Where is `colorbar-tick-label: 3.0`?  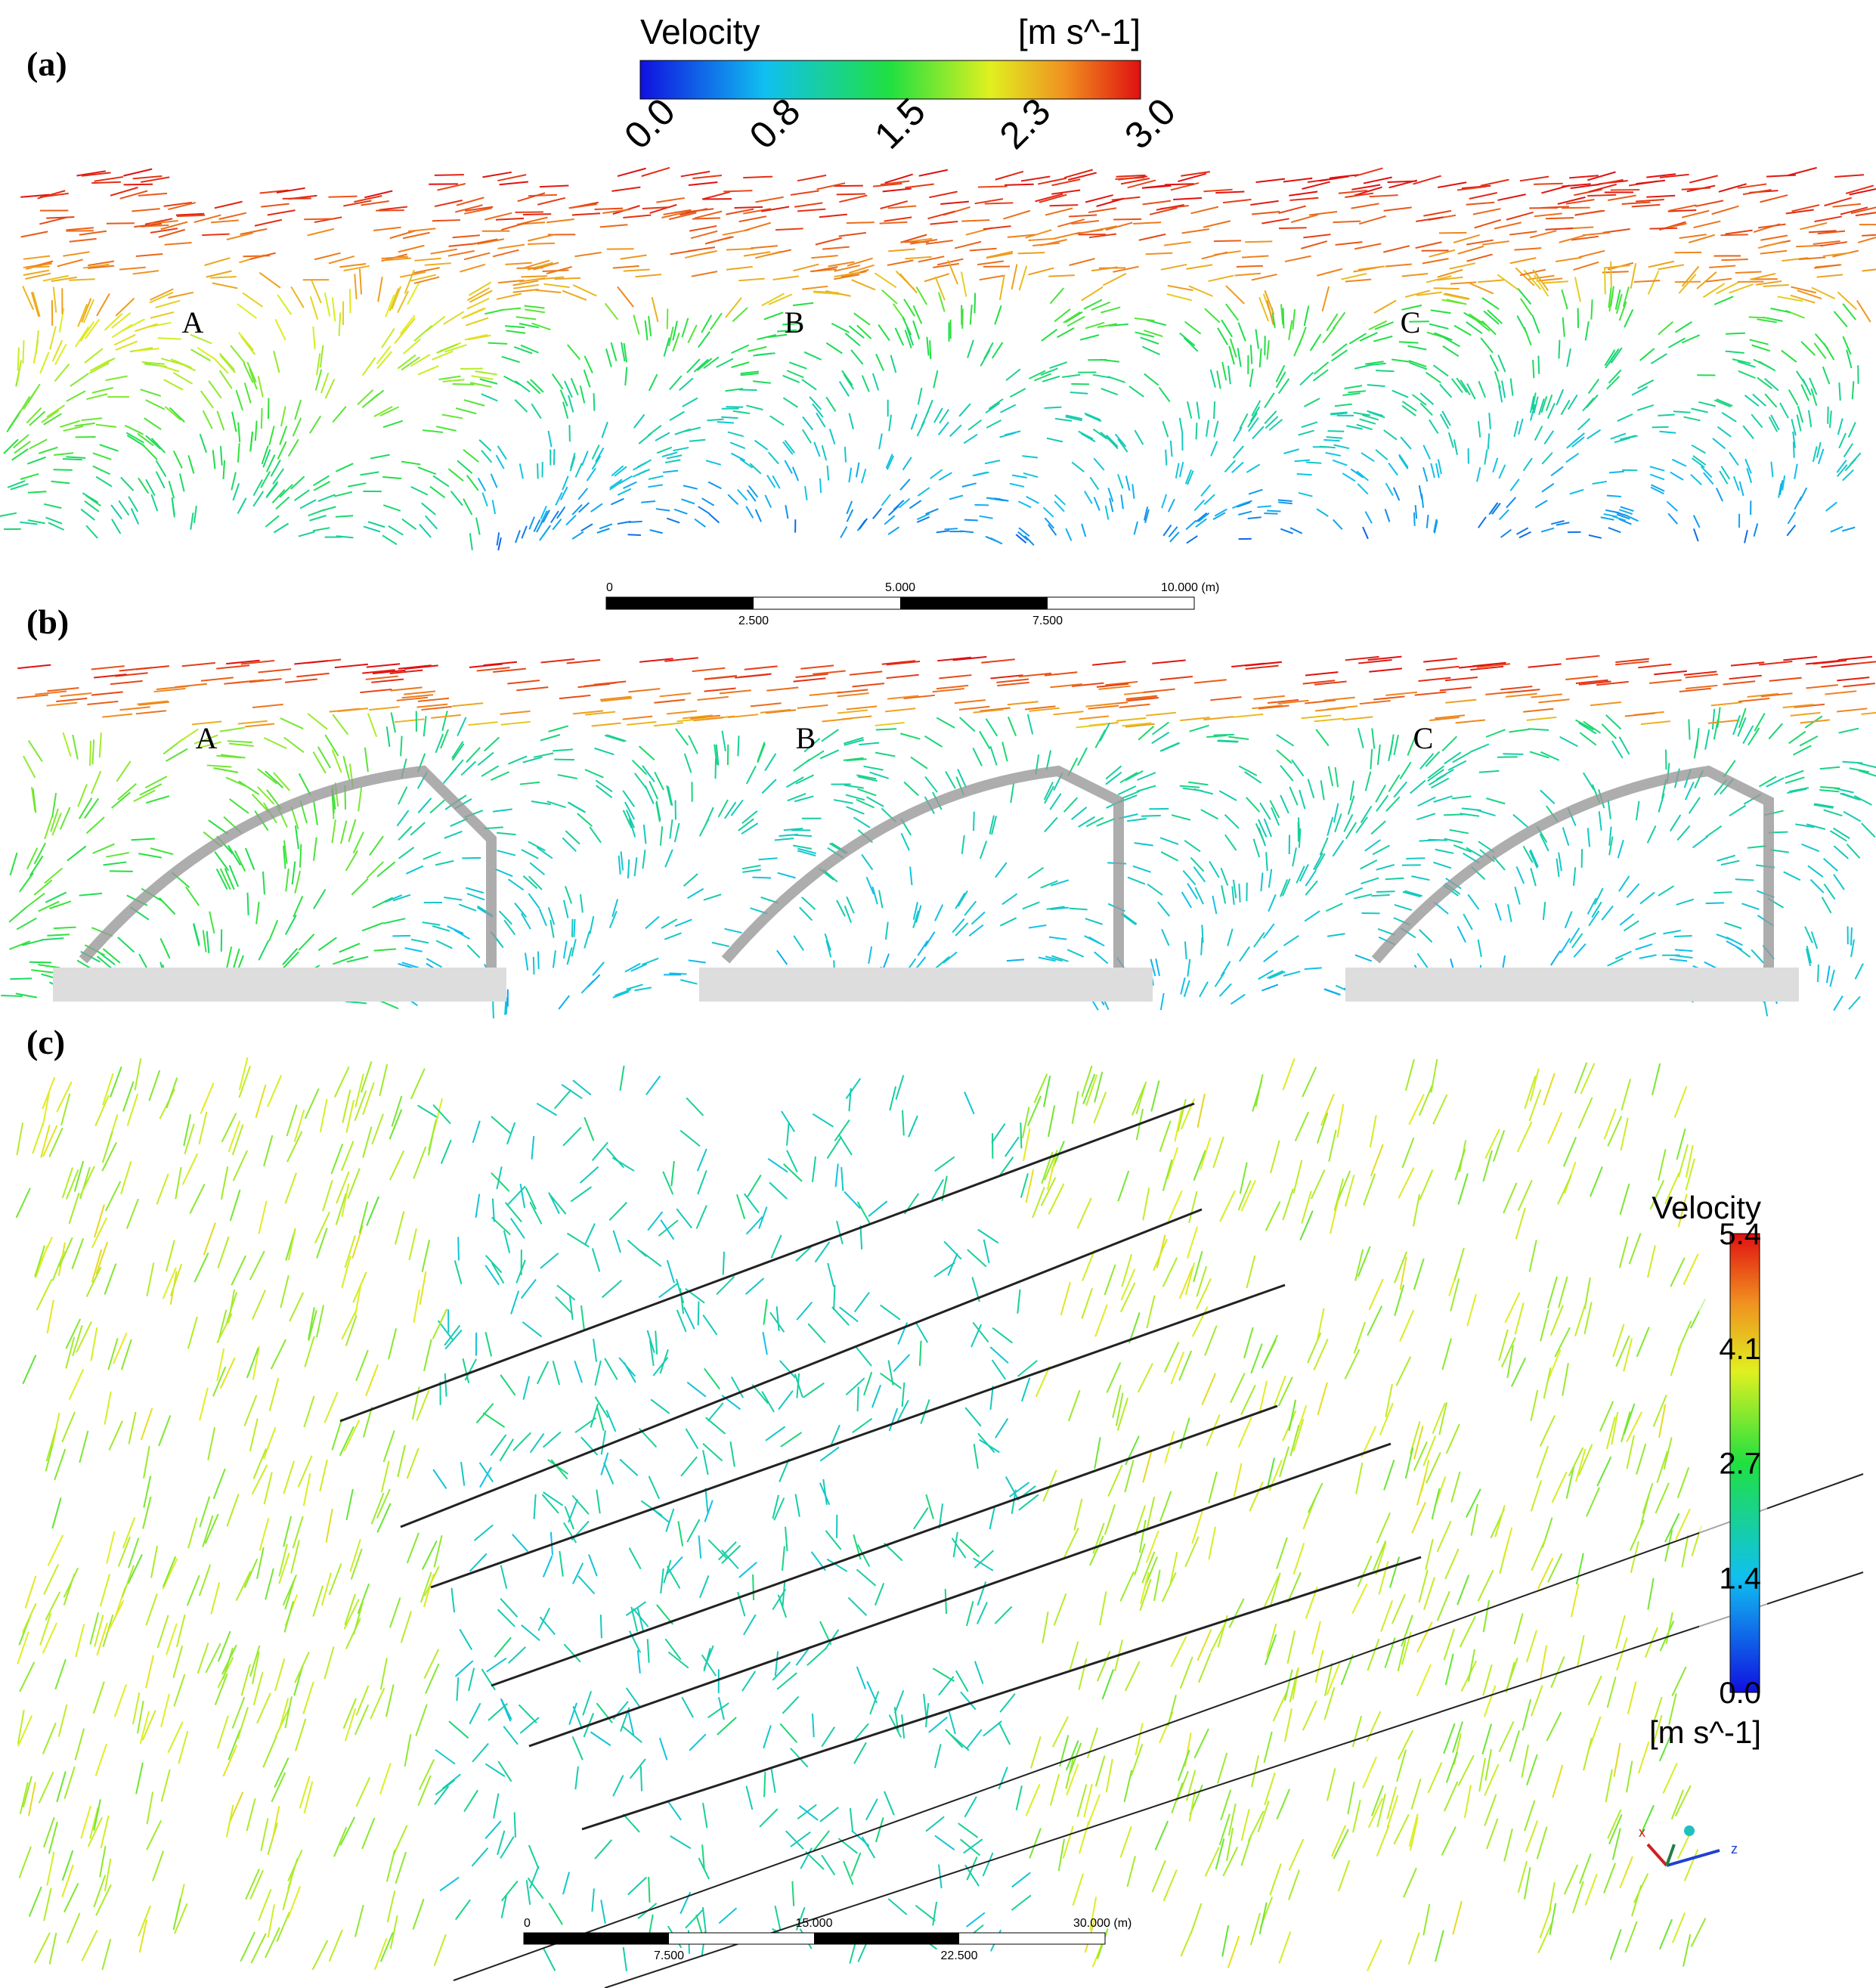
colorbar-tick-label: 3.0 is located at coordinates (1150, 123).